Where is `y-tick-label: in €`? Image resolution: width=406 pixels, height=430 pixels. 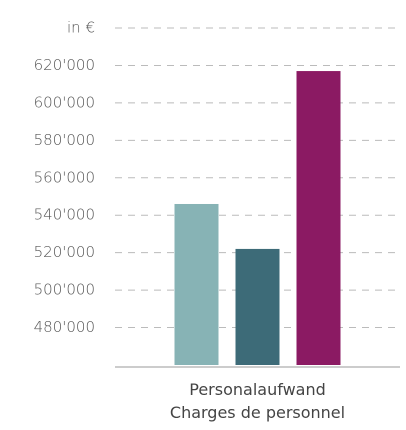
y-tick-label: in € is located at coordinates (81, 28).